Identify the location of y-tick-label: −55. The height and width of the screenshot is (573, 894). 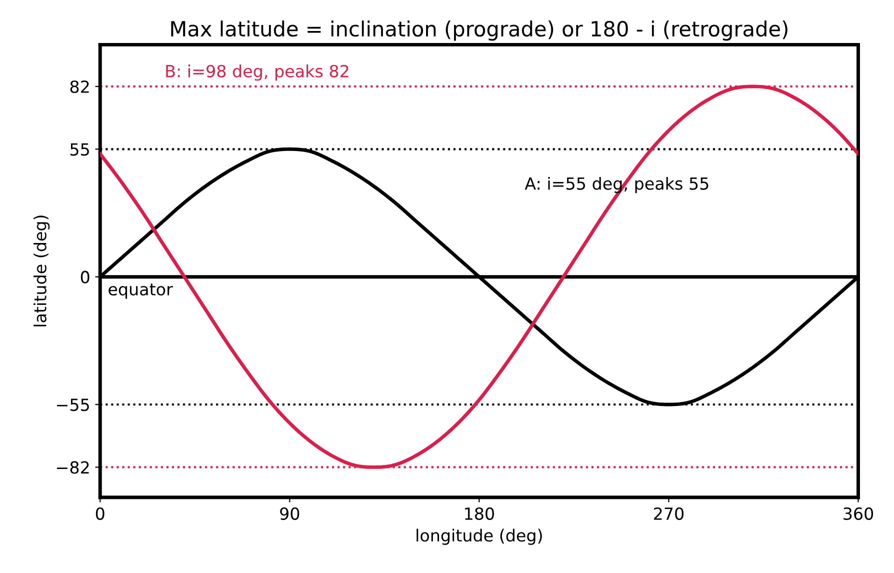
(72, 405).